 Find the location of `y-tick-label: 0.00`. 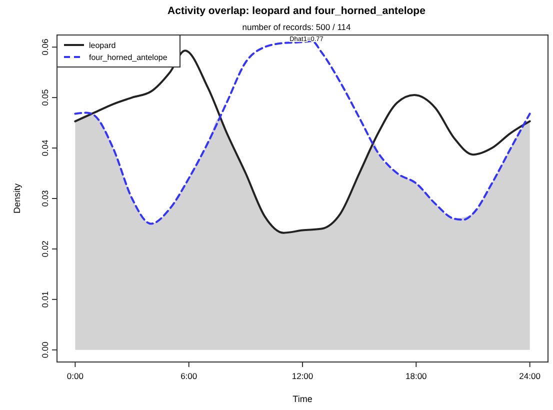

y-tick-label: 0.00 is located at coordinates (45, 349).